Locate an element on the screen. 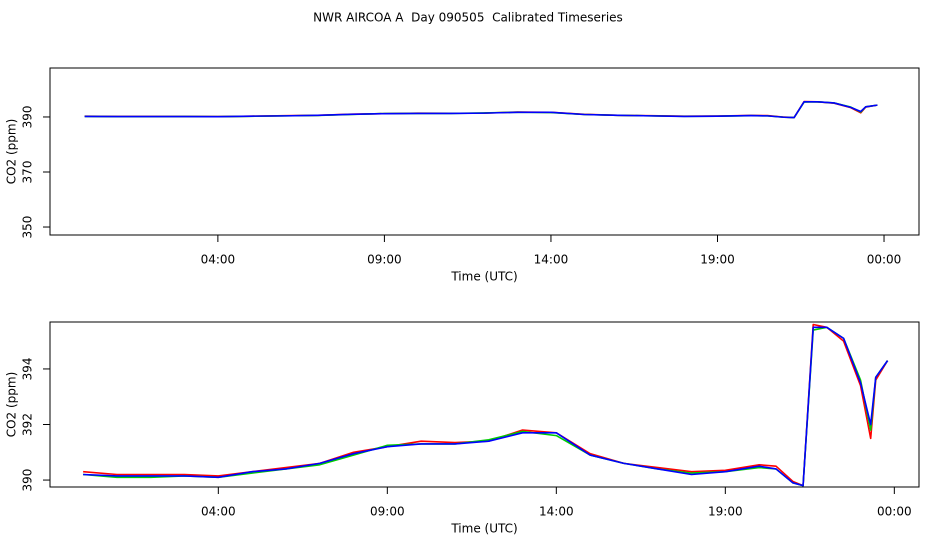  y-tick-label: 394 is located at coordinates (28, 368).